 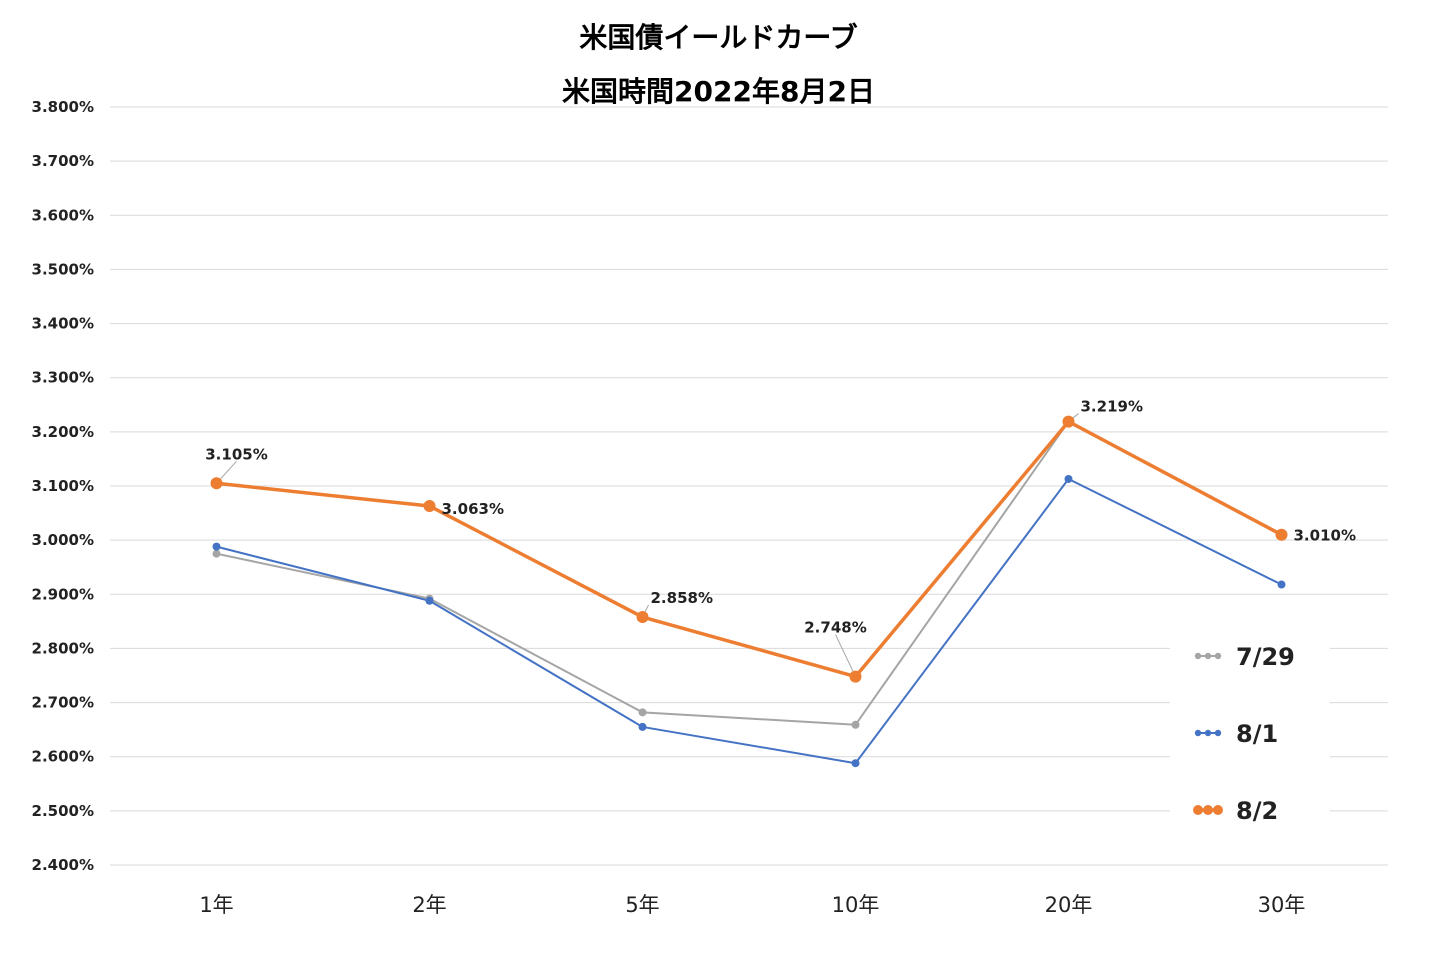 I want to click on x-tick-label: 20年, so click(x=1069, y=905).